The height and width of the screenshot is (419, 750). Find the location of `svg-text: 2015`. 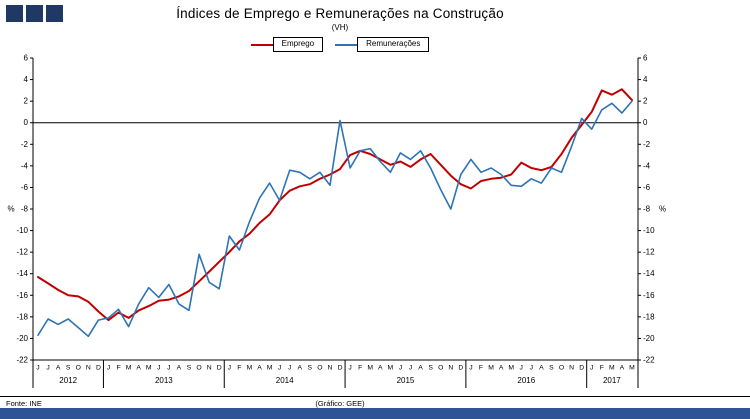

svg-text: 2015 is located at coordinates (406, 380).